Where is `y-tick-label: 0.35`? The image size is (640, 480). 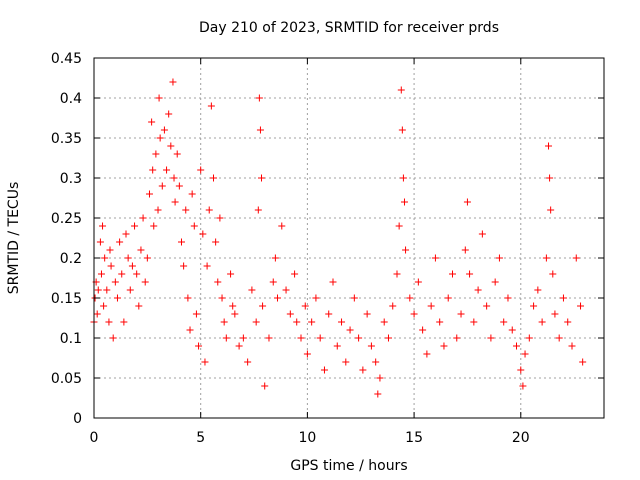
y-tick-label: 0.35 is located at coordinates (66, 139).